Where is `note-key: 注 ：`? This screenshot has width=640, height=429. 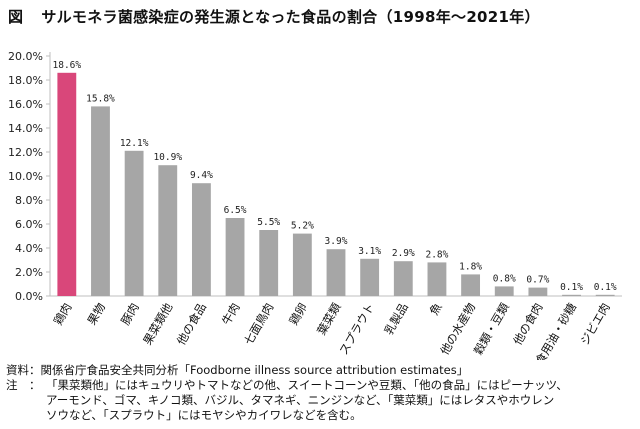 note-key: 注 ： is located at coordinates (23, 385).